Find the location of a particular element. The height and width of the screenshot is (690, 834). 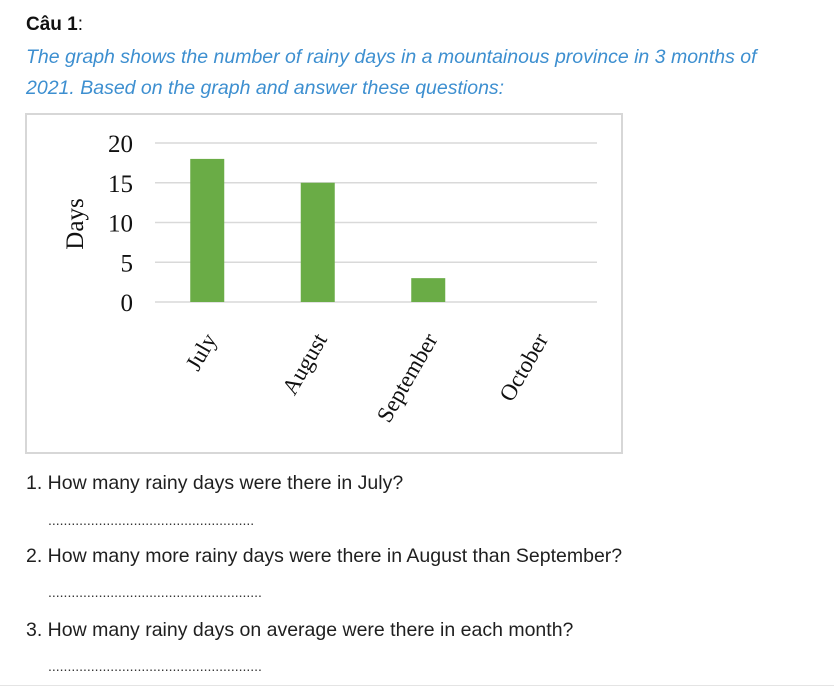

y-axis-label: Days is located at coordinates (75, 223).